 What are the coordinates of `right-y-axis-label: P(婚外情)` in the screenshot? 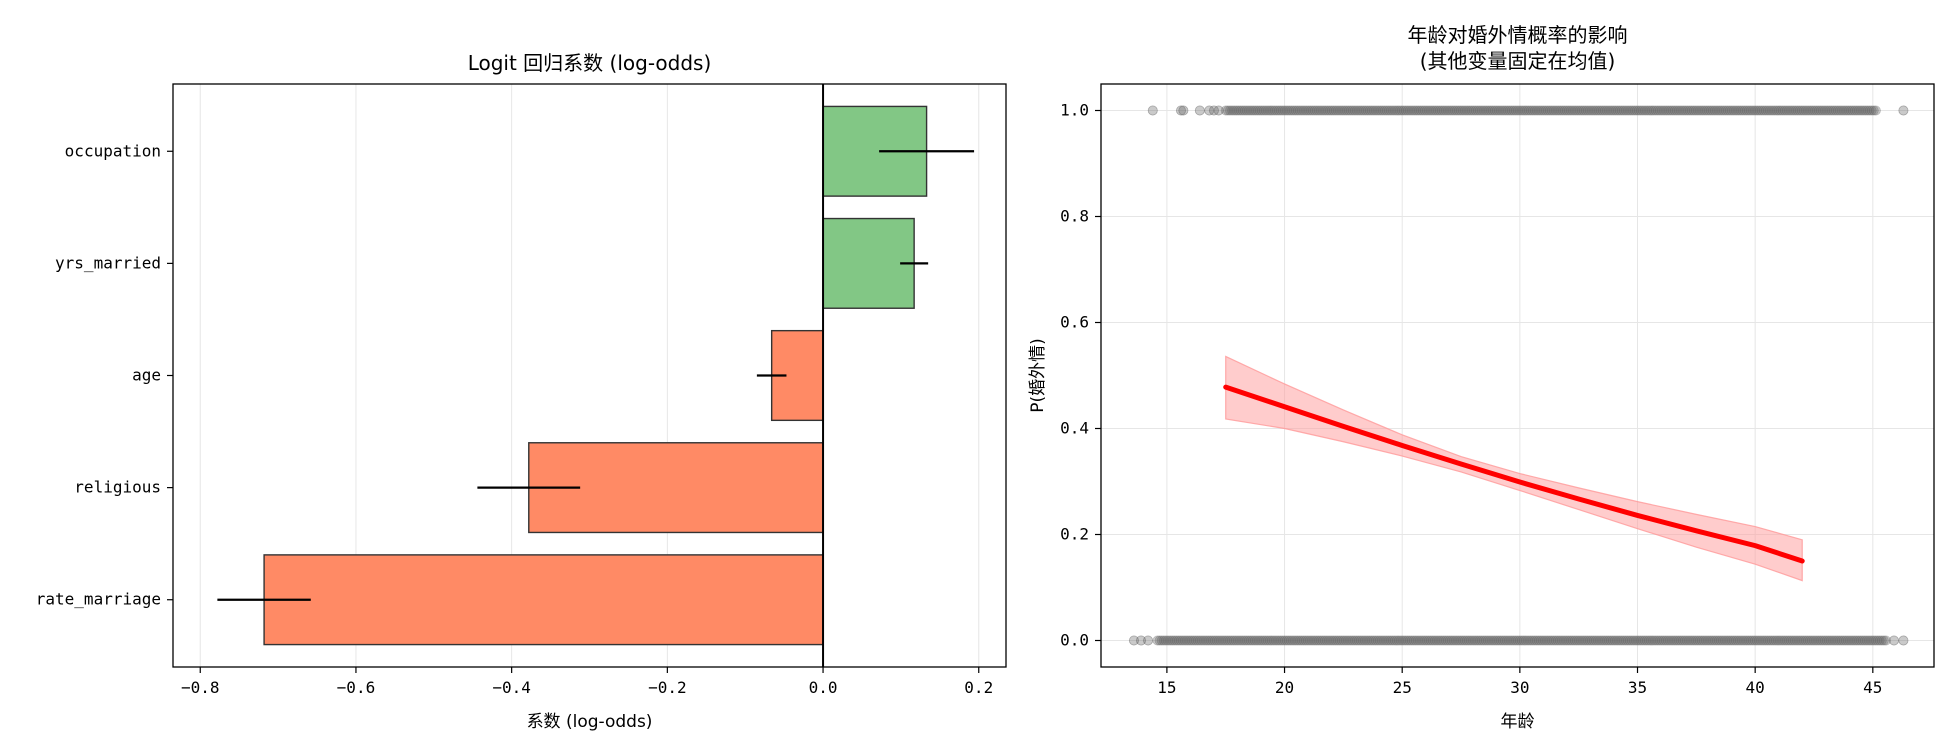 It's located at (1038, 375).